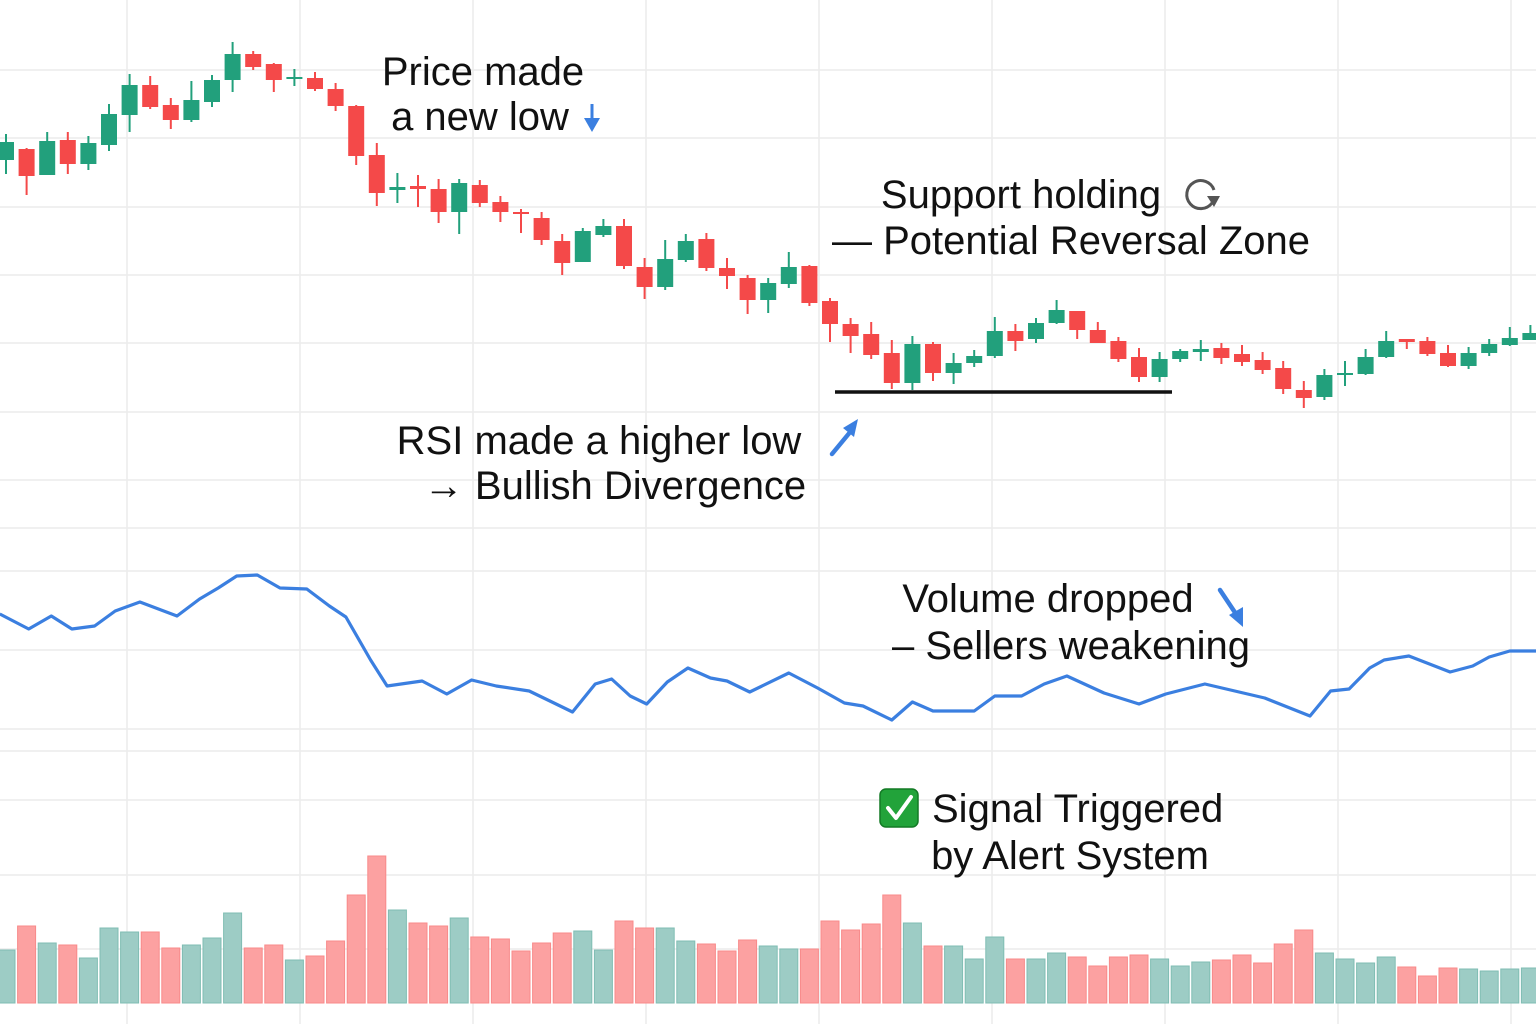 This screenshot has height=1024, width=1536. What do you see at coordinates (1070, 856) in the screenshot?
I see `annotation-line: by Alert System` at bounding box center [1070, 856].